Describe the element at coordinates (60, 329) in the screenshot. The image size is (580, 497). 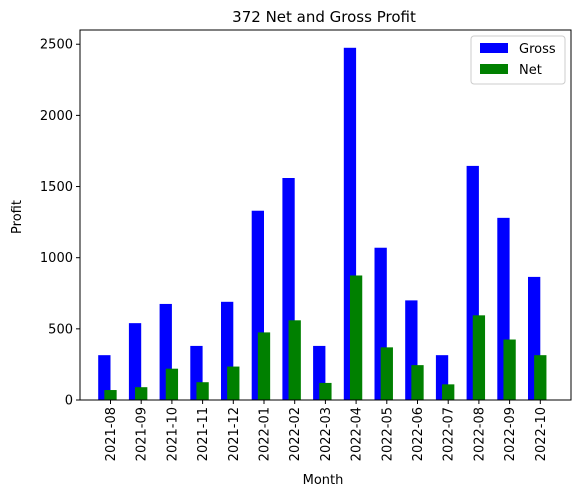
I see `y-tick-label-500: 500` at that location.